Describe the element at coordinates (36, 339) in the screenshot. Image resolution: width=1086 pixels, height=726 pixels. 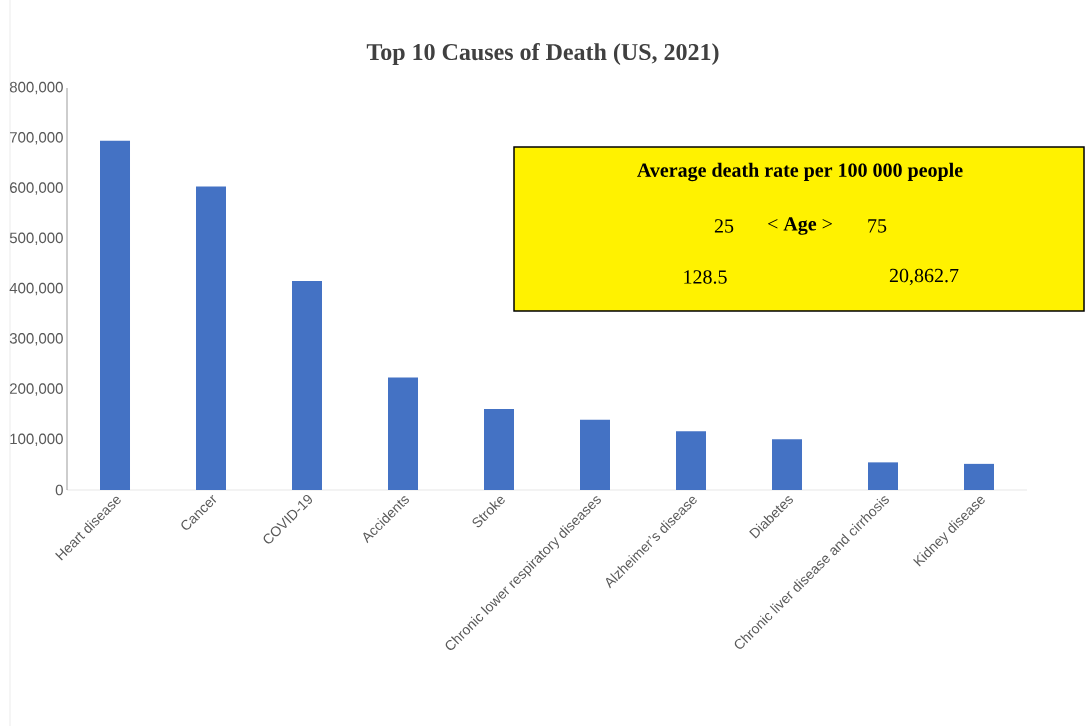
I see `y-tick-label: 300,000` at that location.